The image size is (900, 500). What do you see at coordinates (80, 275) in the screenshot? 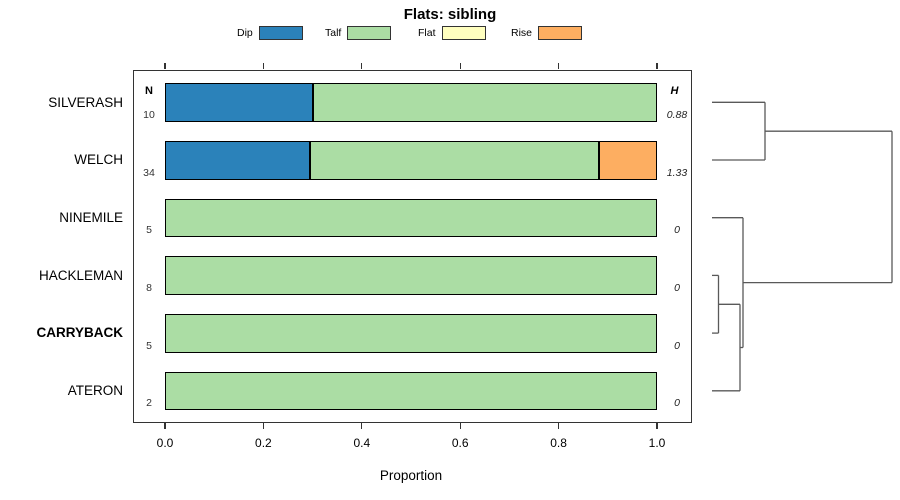
I see `category-label: HACKLEMAN` at bounding box center [80, 275].